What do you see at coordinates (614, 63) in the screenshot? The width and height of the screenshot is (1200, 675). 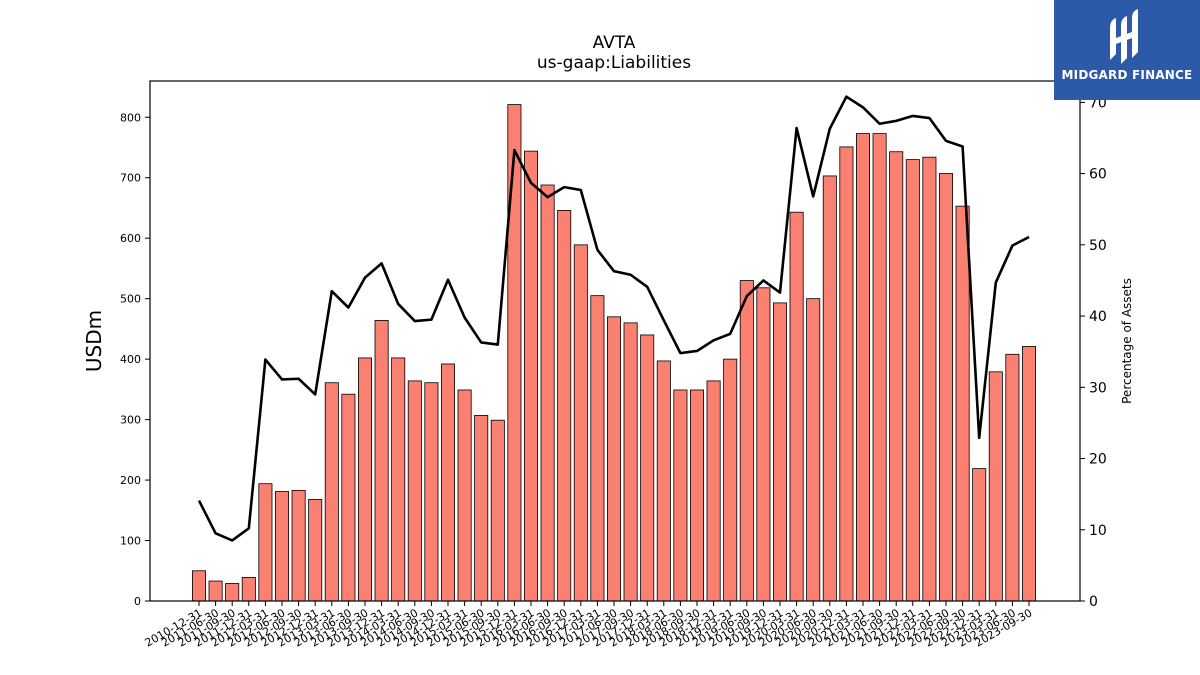 I see `chart-subtitle: us-gaap:Liabilities` at bounding box center [614, 63].